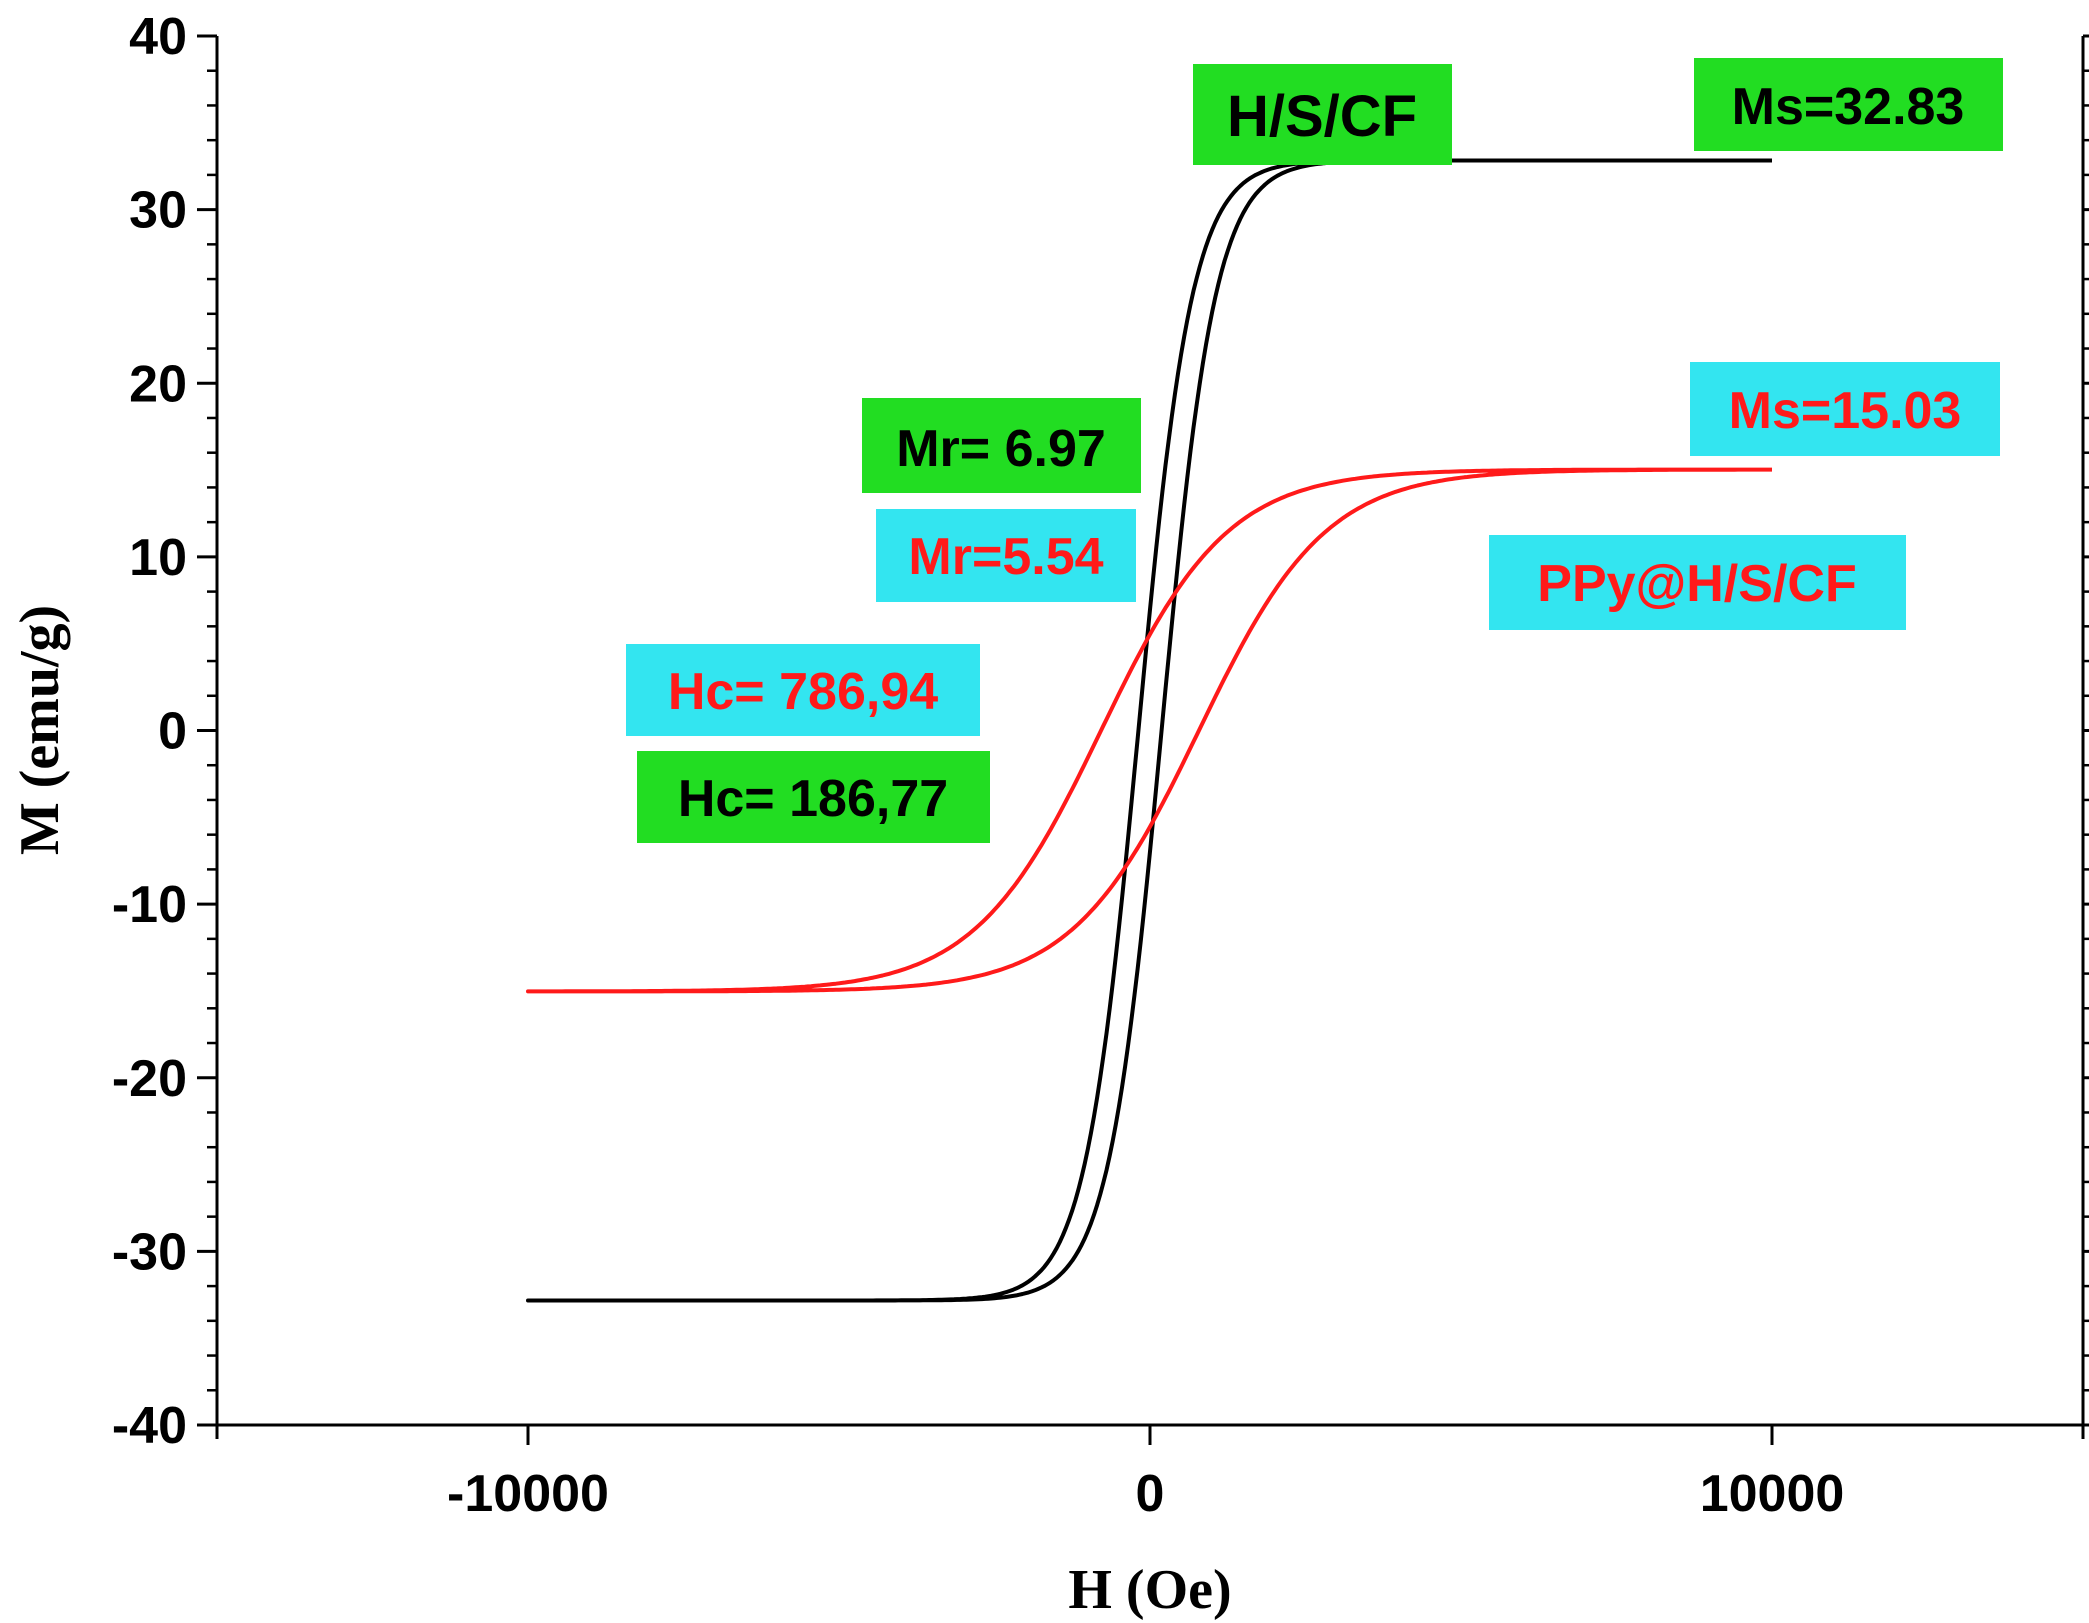  I want to click on annotation-mr-ppy: Mr=5.54, so click(1006, 555).